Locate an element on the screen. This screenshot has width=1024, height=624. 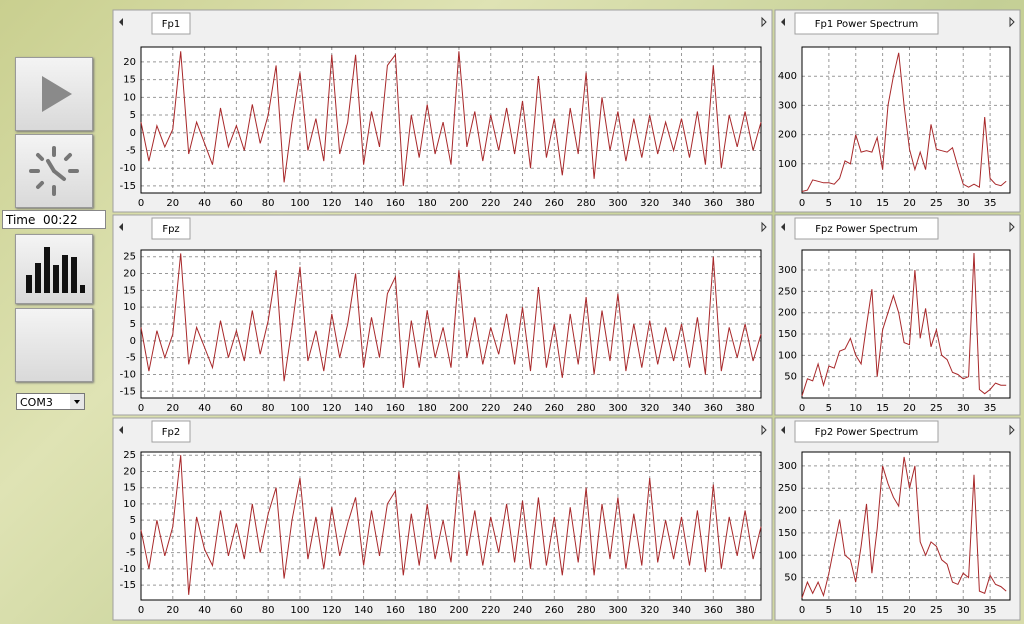
x-tick-label: 120 is located at coordinates (331, 408).